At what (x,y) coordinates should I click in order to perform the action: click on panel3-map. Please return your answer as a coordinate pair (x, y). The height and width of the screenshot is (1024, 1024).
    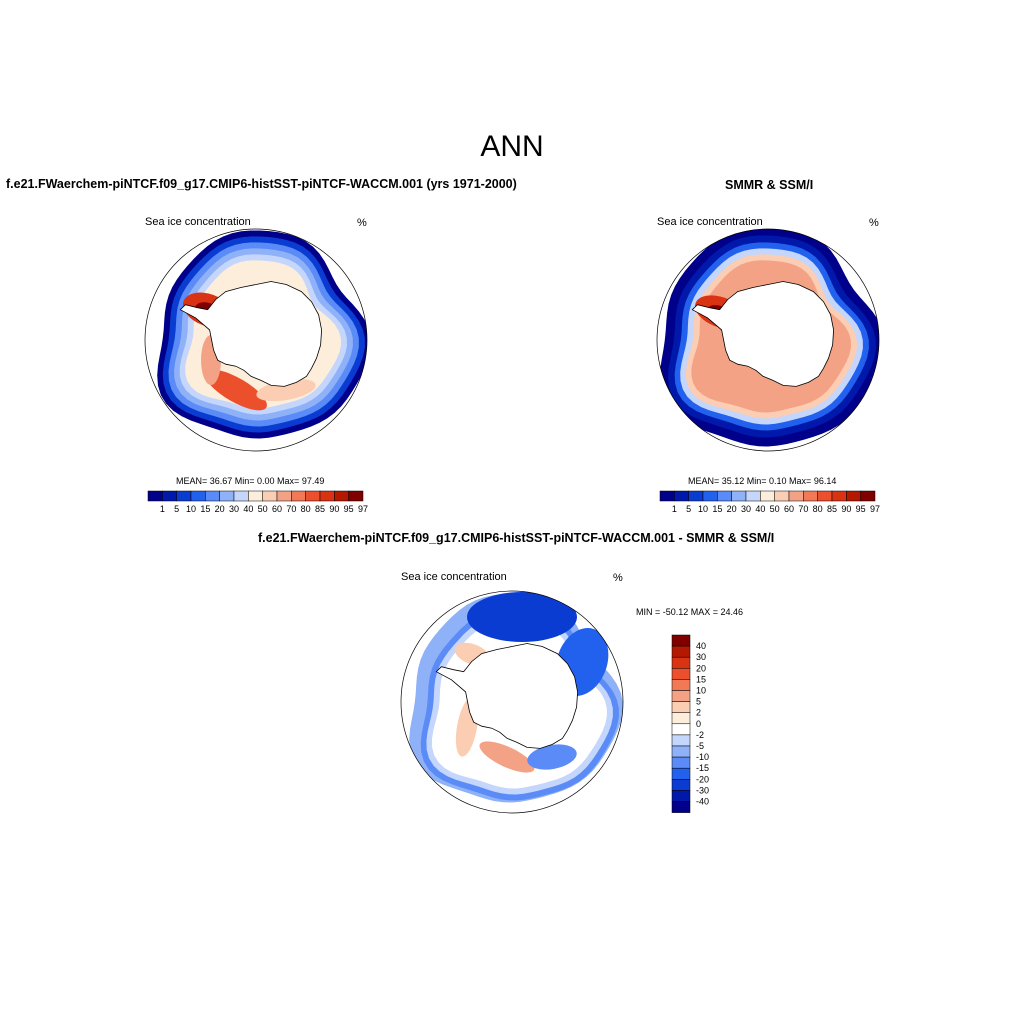
    Looking at the image, I should click on (512, 702).